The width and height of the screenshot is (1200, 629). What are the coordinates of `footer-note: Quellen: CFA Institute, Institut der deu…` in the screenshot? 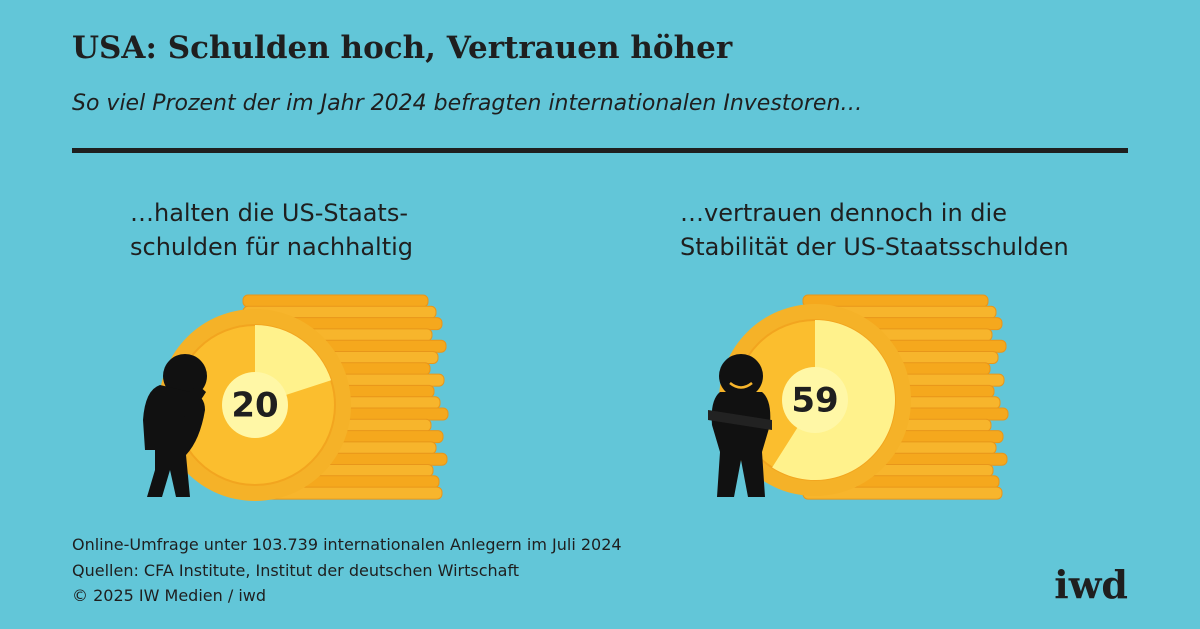 It's located at (295, 570).